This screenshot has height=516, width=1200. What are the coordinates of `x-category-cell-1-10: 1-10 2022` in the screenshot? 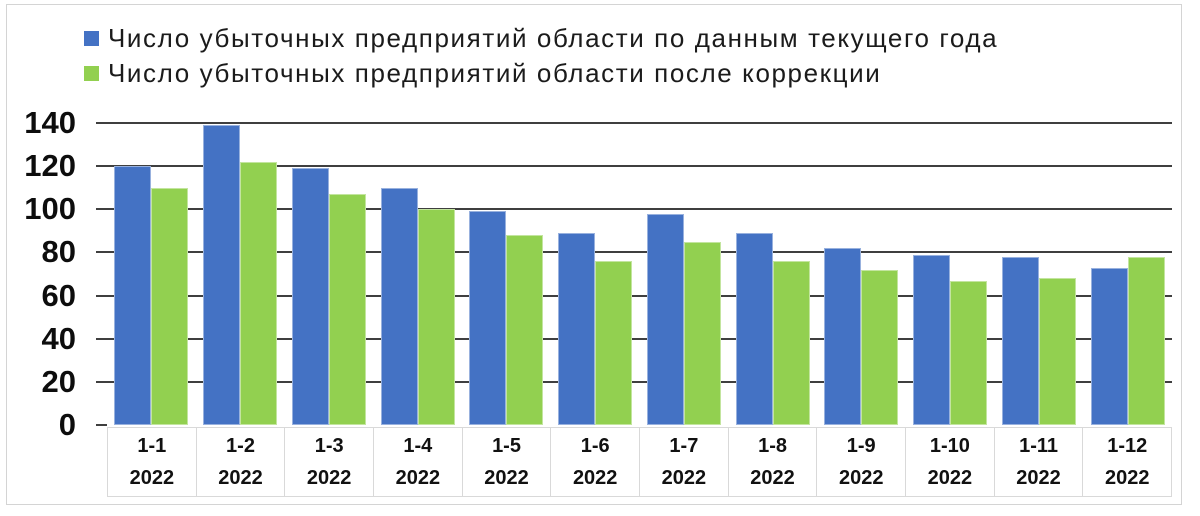 It's located at (949, 462).